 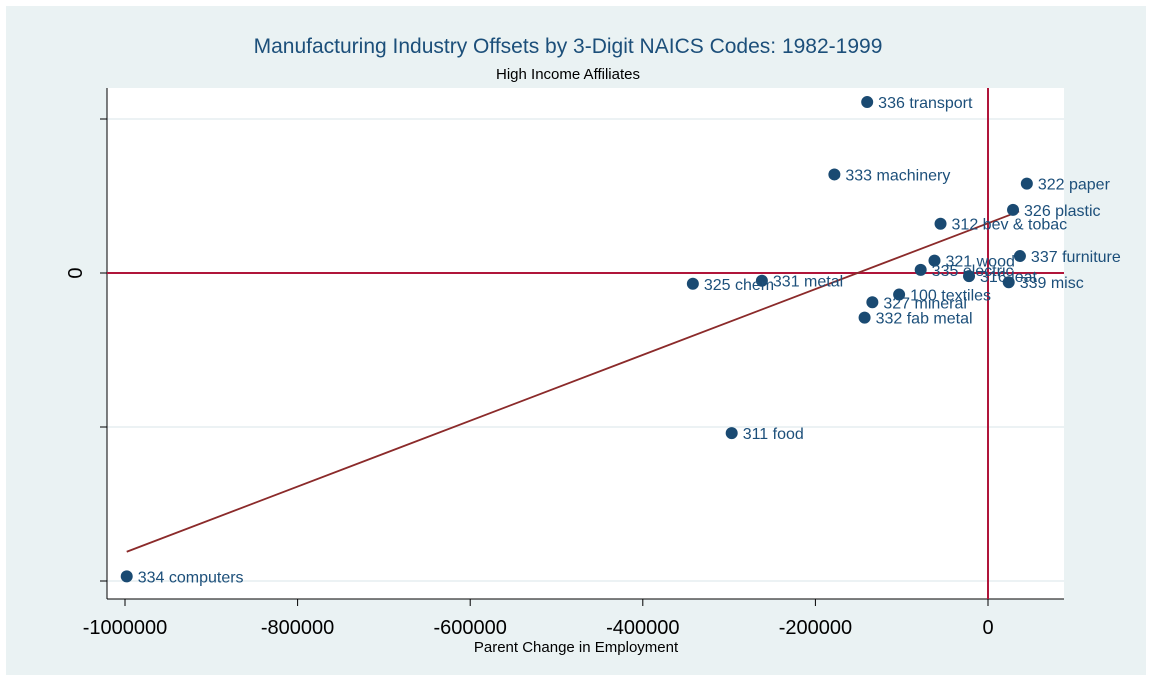 What do you see at coordinates (1074, 185) in the screenshot?
I see `data-point-label: 322 paper` at bounding box center [1074, 185].